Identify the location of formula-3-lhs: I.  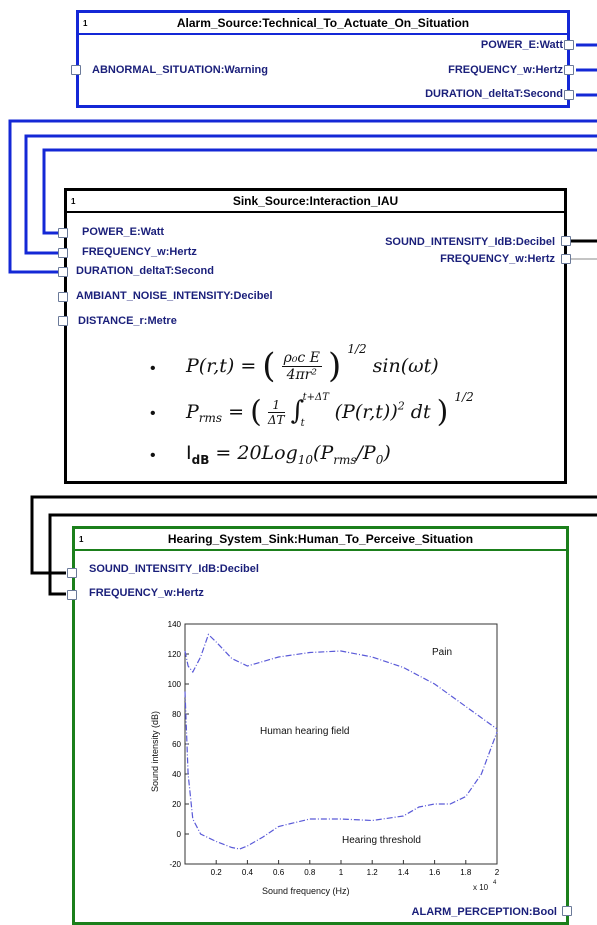
(189, 453).